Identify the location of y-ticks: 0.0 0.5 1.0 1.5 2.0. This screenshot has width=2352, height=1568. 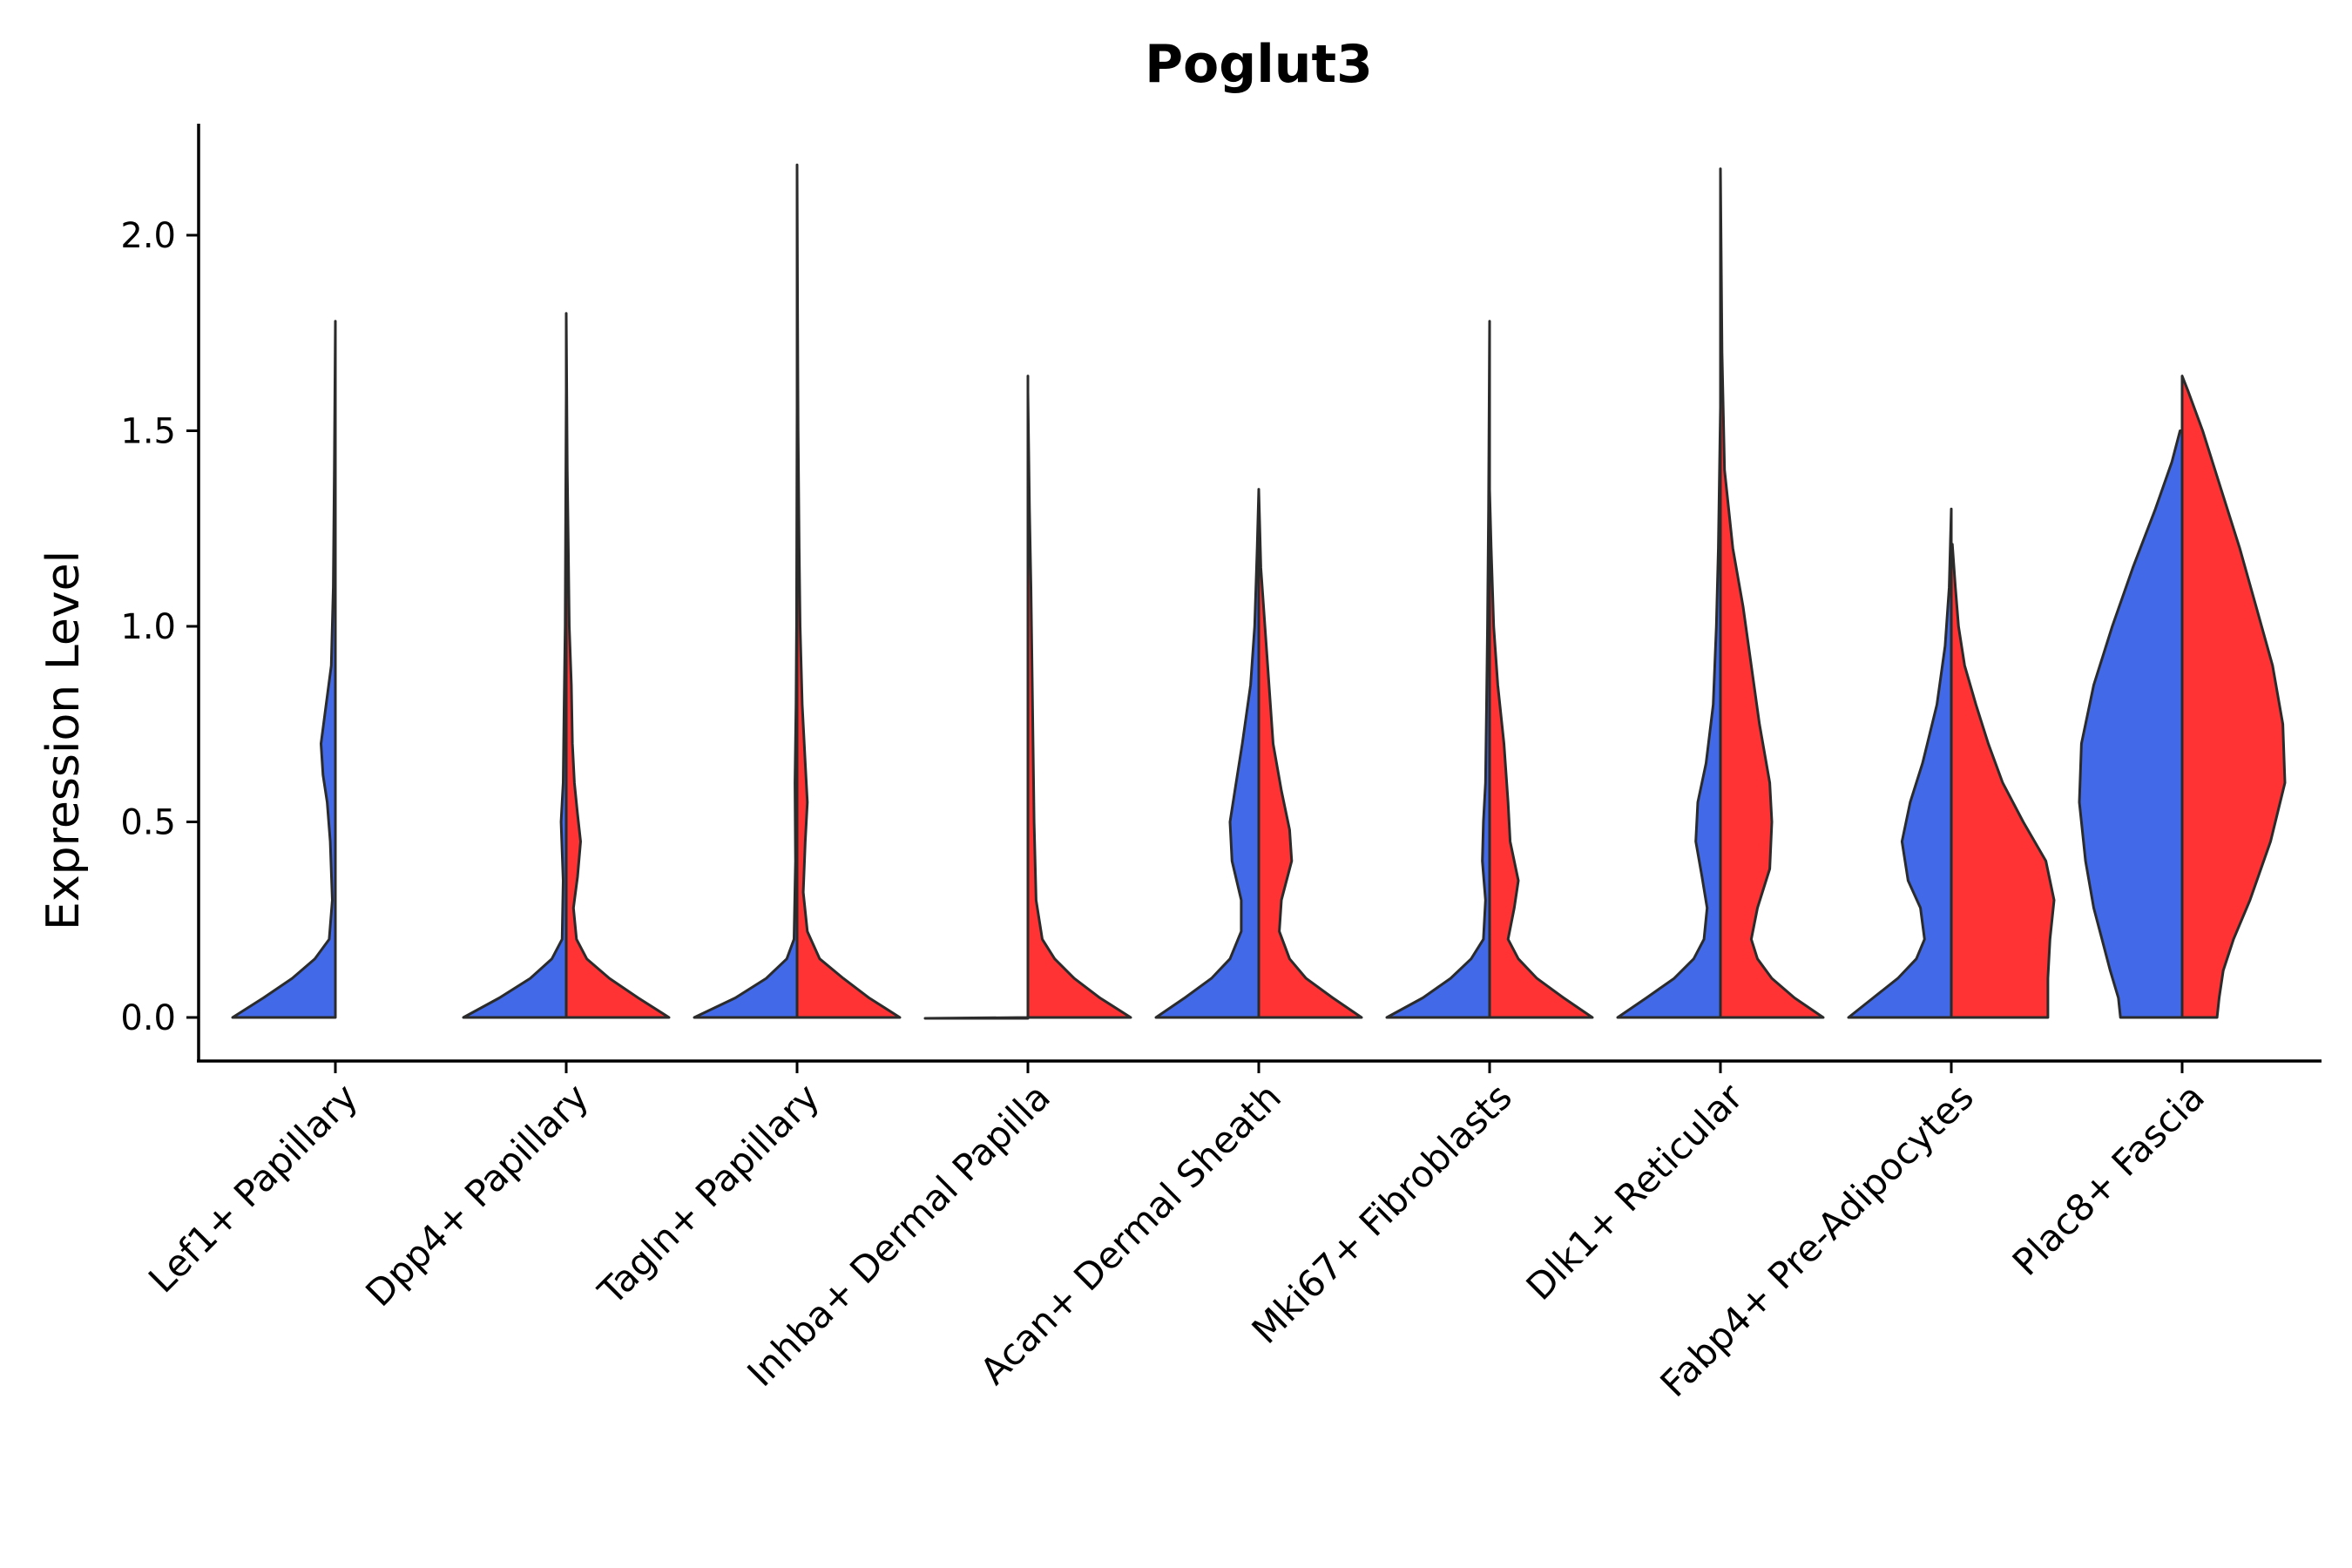
(159, 627).